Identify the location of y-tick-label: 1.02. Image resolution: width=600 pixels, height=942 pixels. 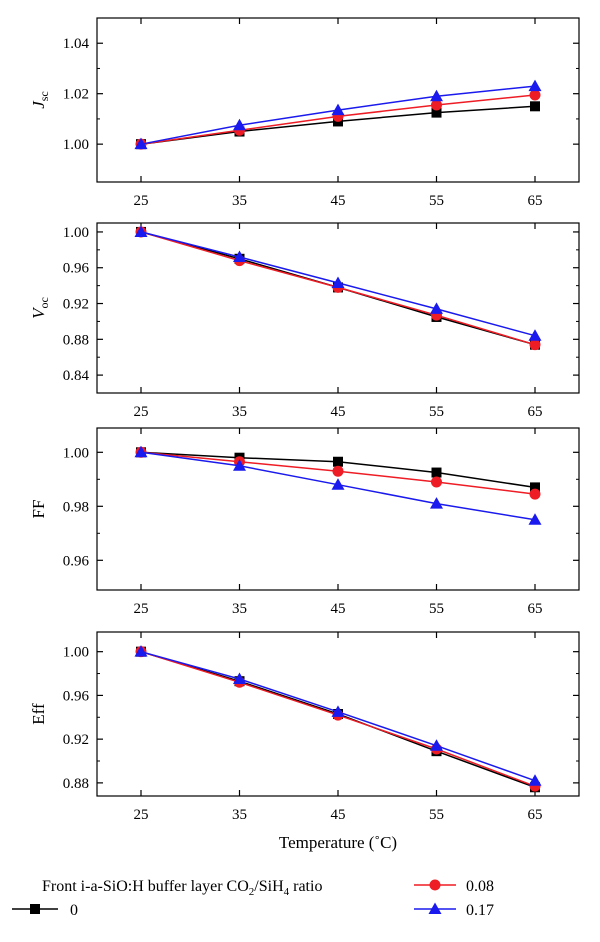
(76, 95).